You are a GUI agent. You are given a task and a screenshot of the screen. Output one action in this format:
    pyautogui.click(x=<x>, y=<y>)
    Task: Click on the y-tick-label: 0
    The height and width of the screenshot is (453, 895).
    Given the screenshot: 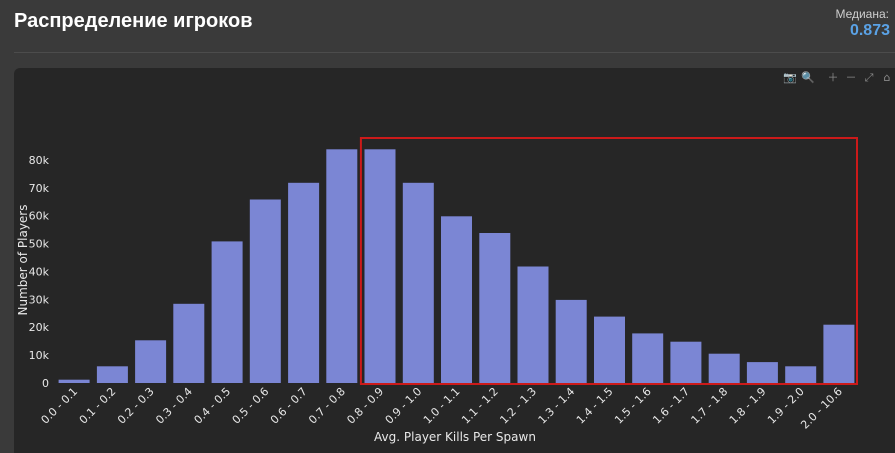 What is the action you would take?
    pyautogui.click(x=45, y=383)
    